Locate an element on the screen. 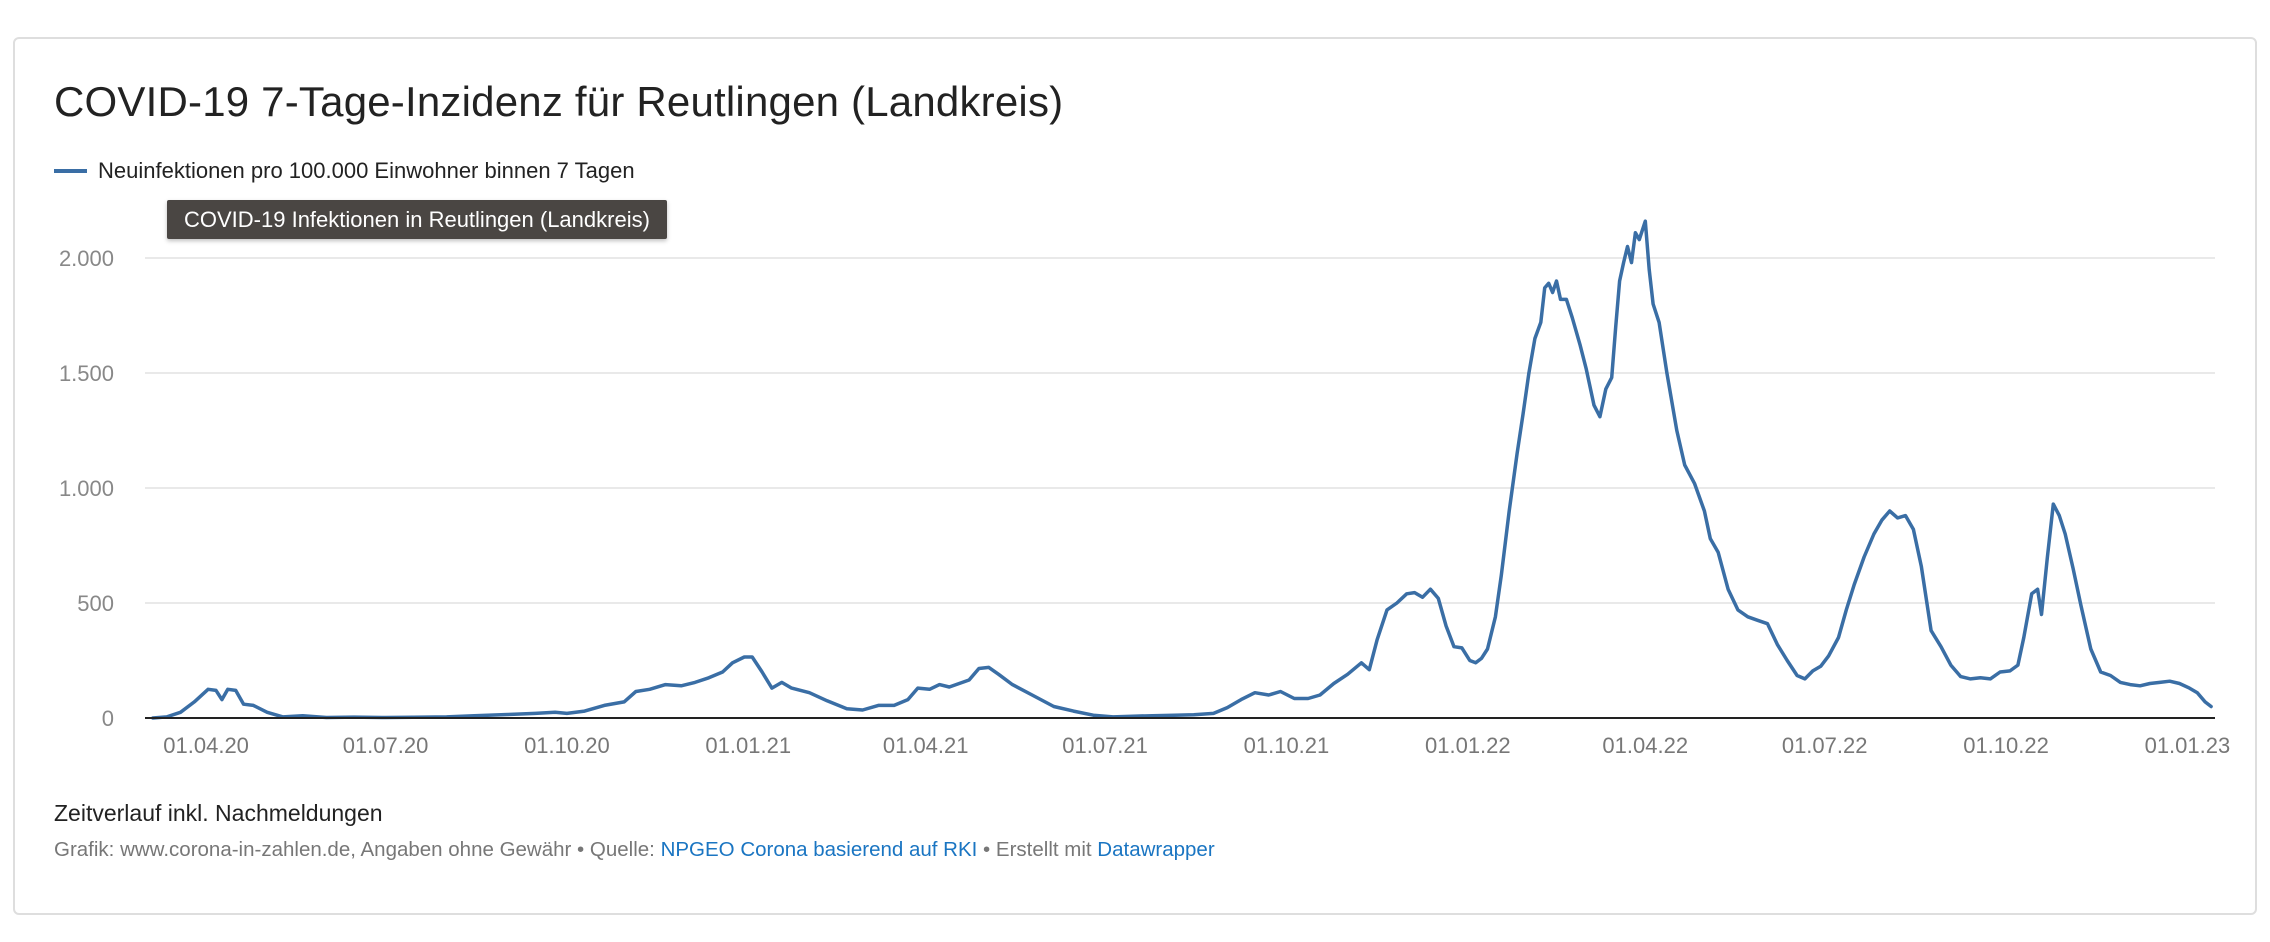  footer-middle: • Erstellt mit is located at coordinates (1037, 849).